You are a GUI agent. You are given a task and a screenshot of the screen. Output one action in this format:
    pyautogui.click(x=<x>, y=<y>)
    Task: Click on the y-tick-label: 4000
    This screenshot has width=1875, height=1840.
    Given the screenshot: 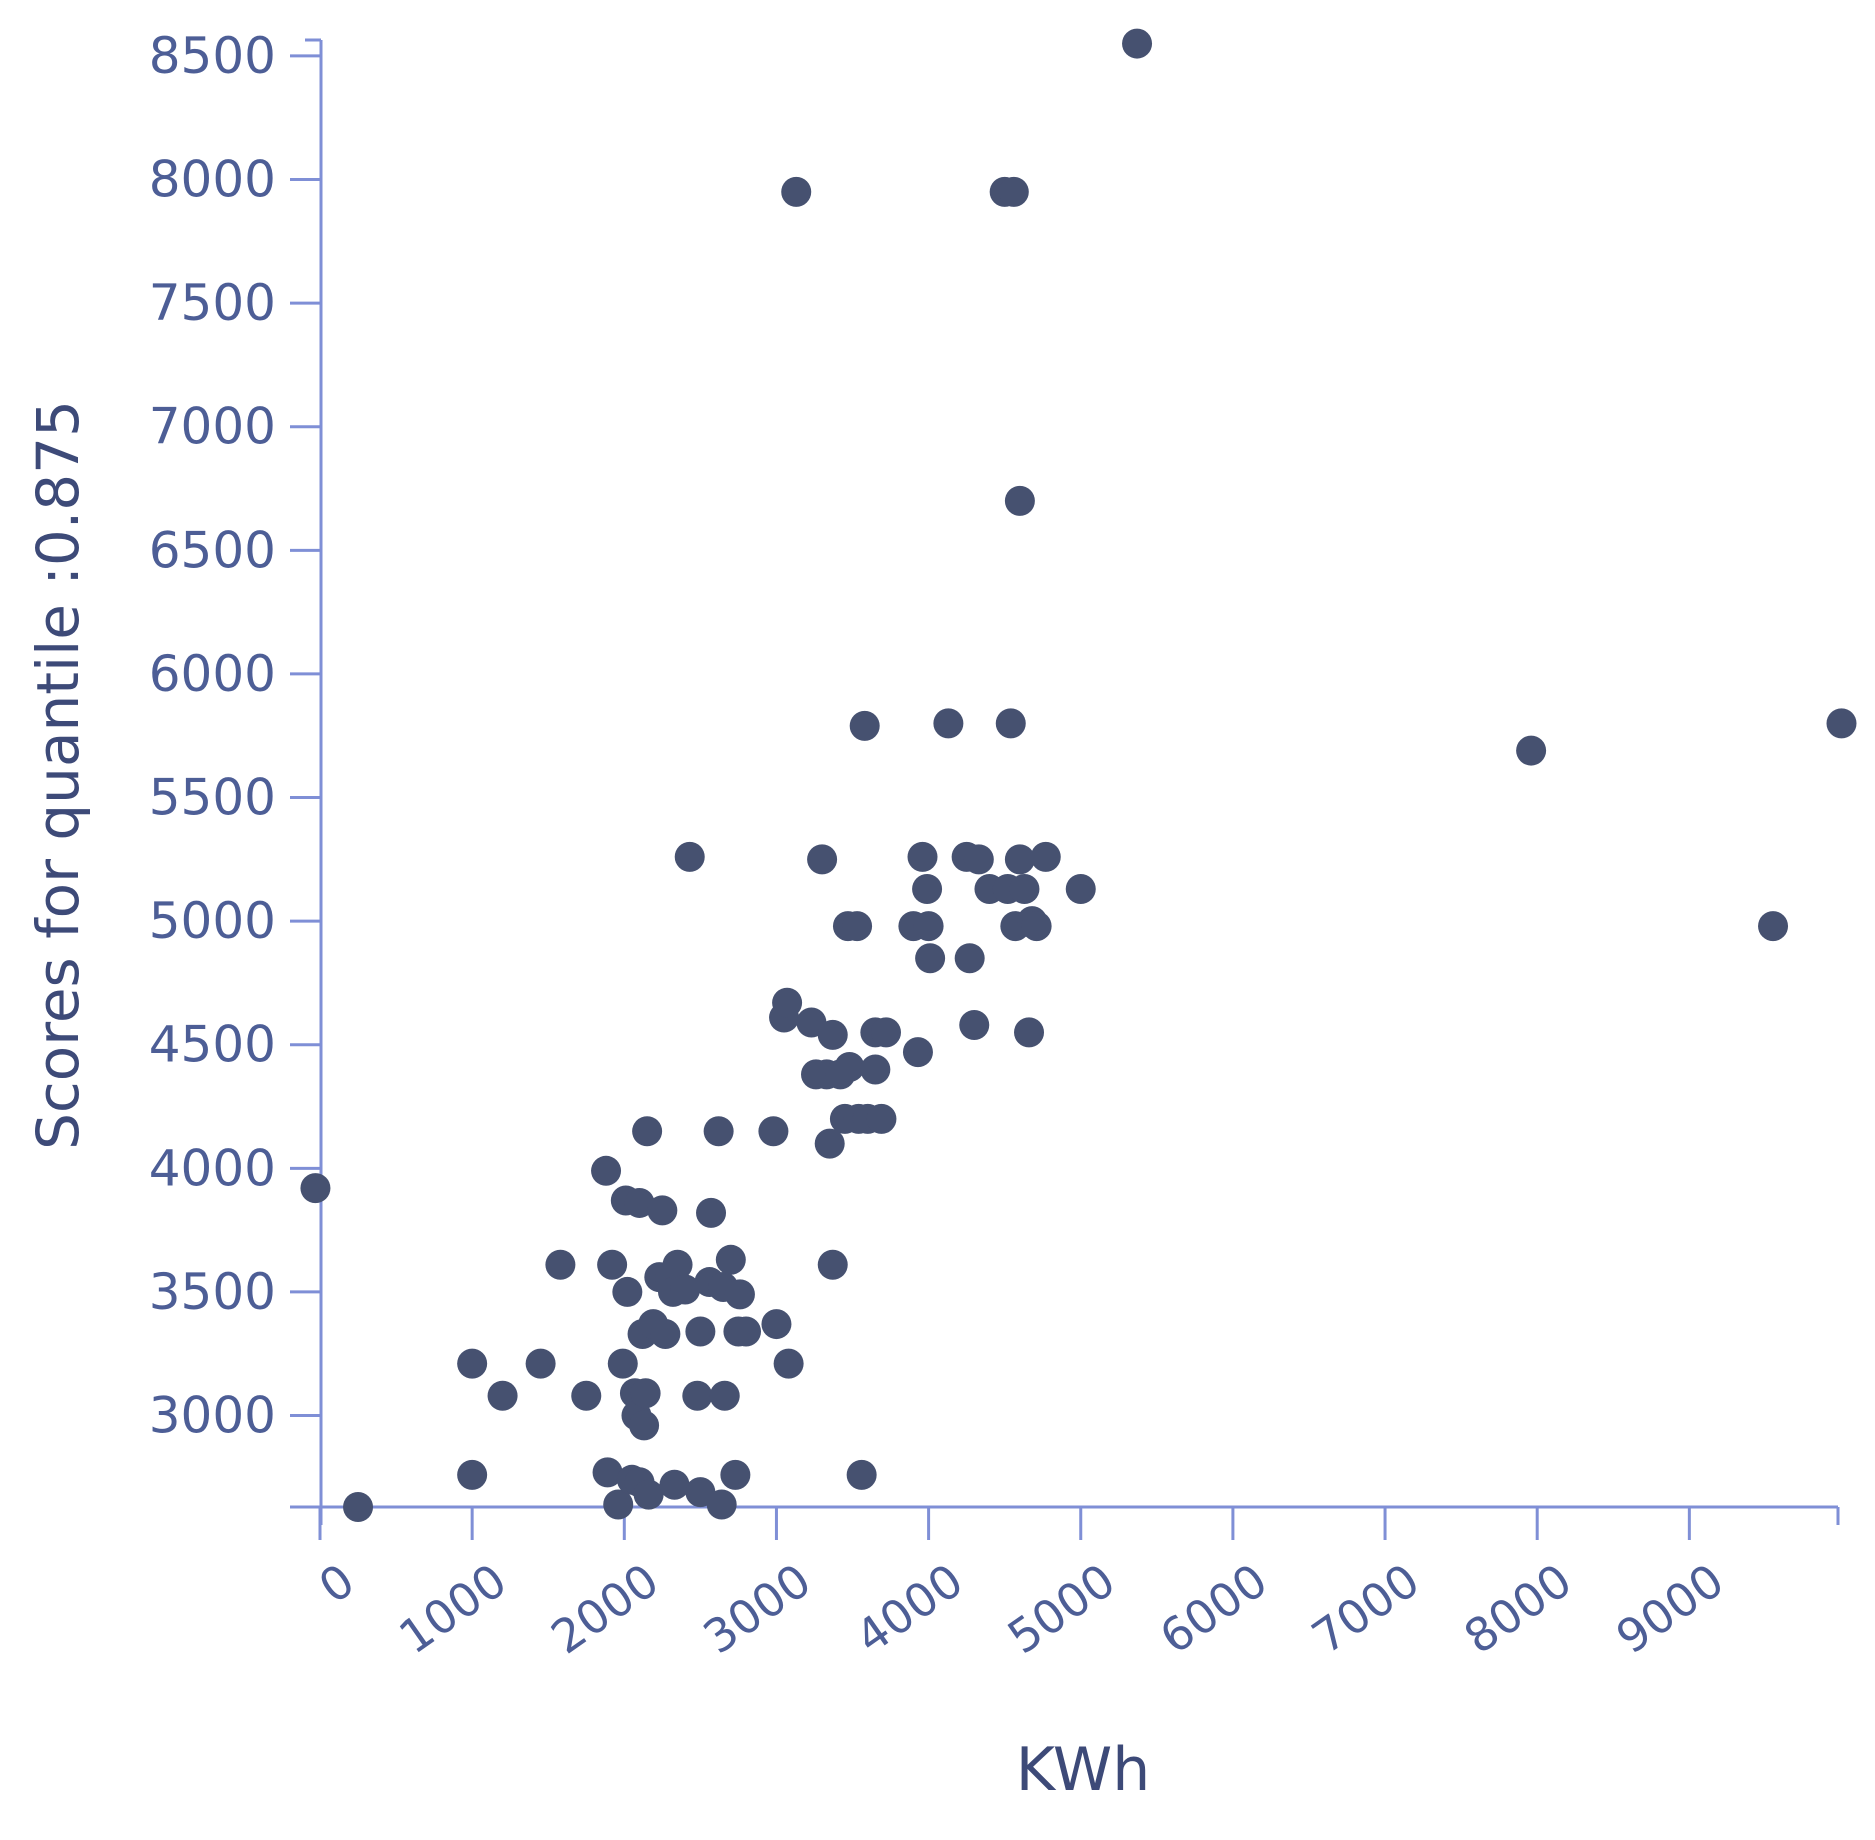 What is the action you would take?
    pyautogui.click(x=212, y=1168)
    